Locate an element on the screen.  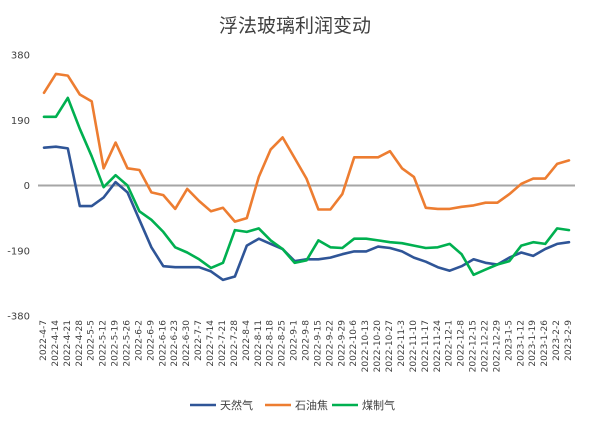
x-tick-label: 2022-11-17 is located at coordinates (426, 346).